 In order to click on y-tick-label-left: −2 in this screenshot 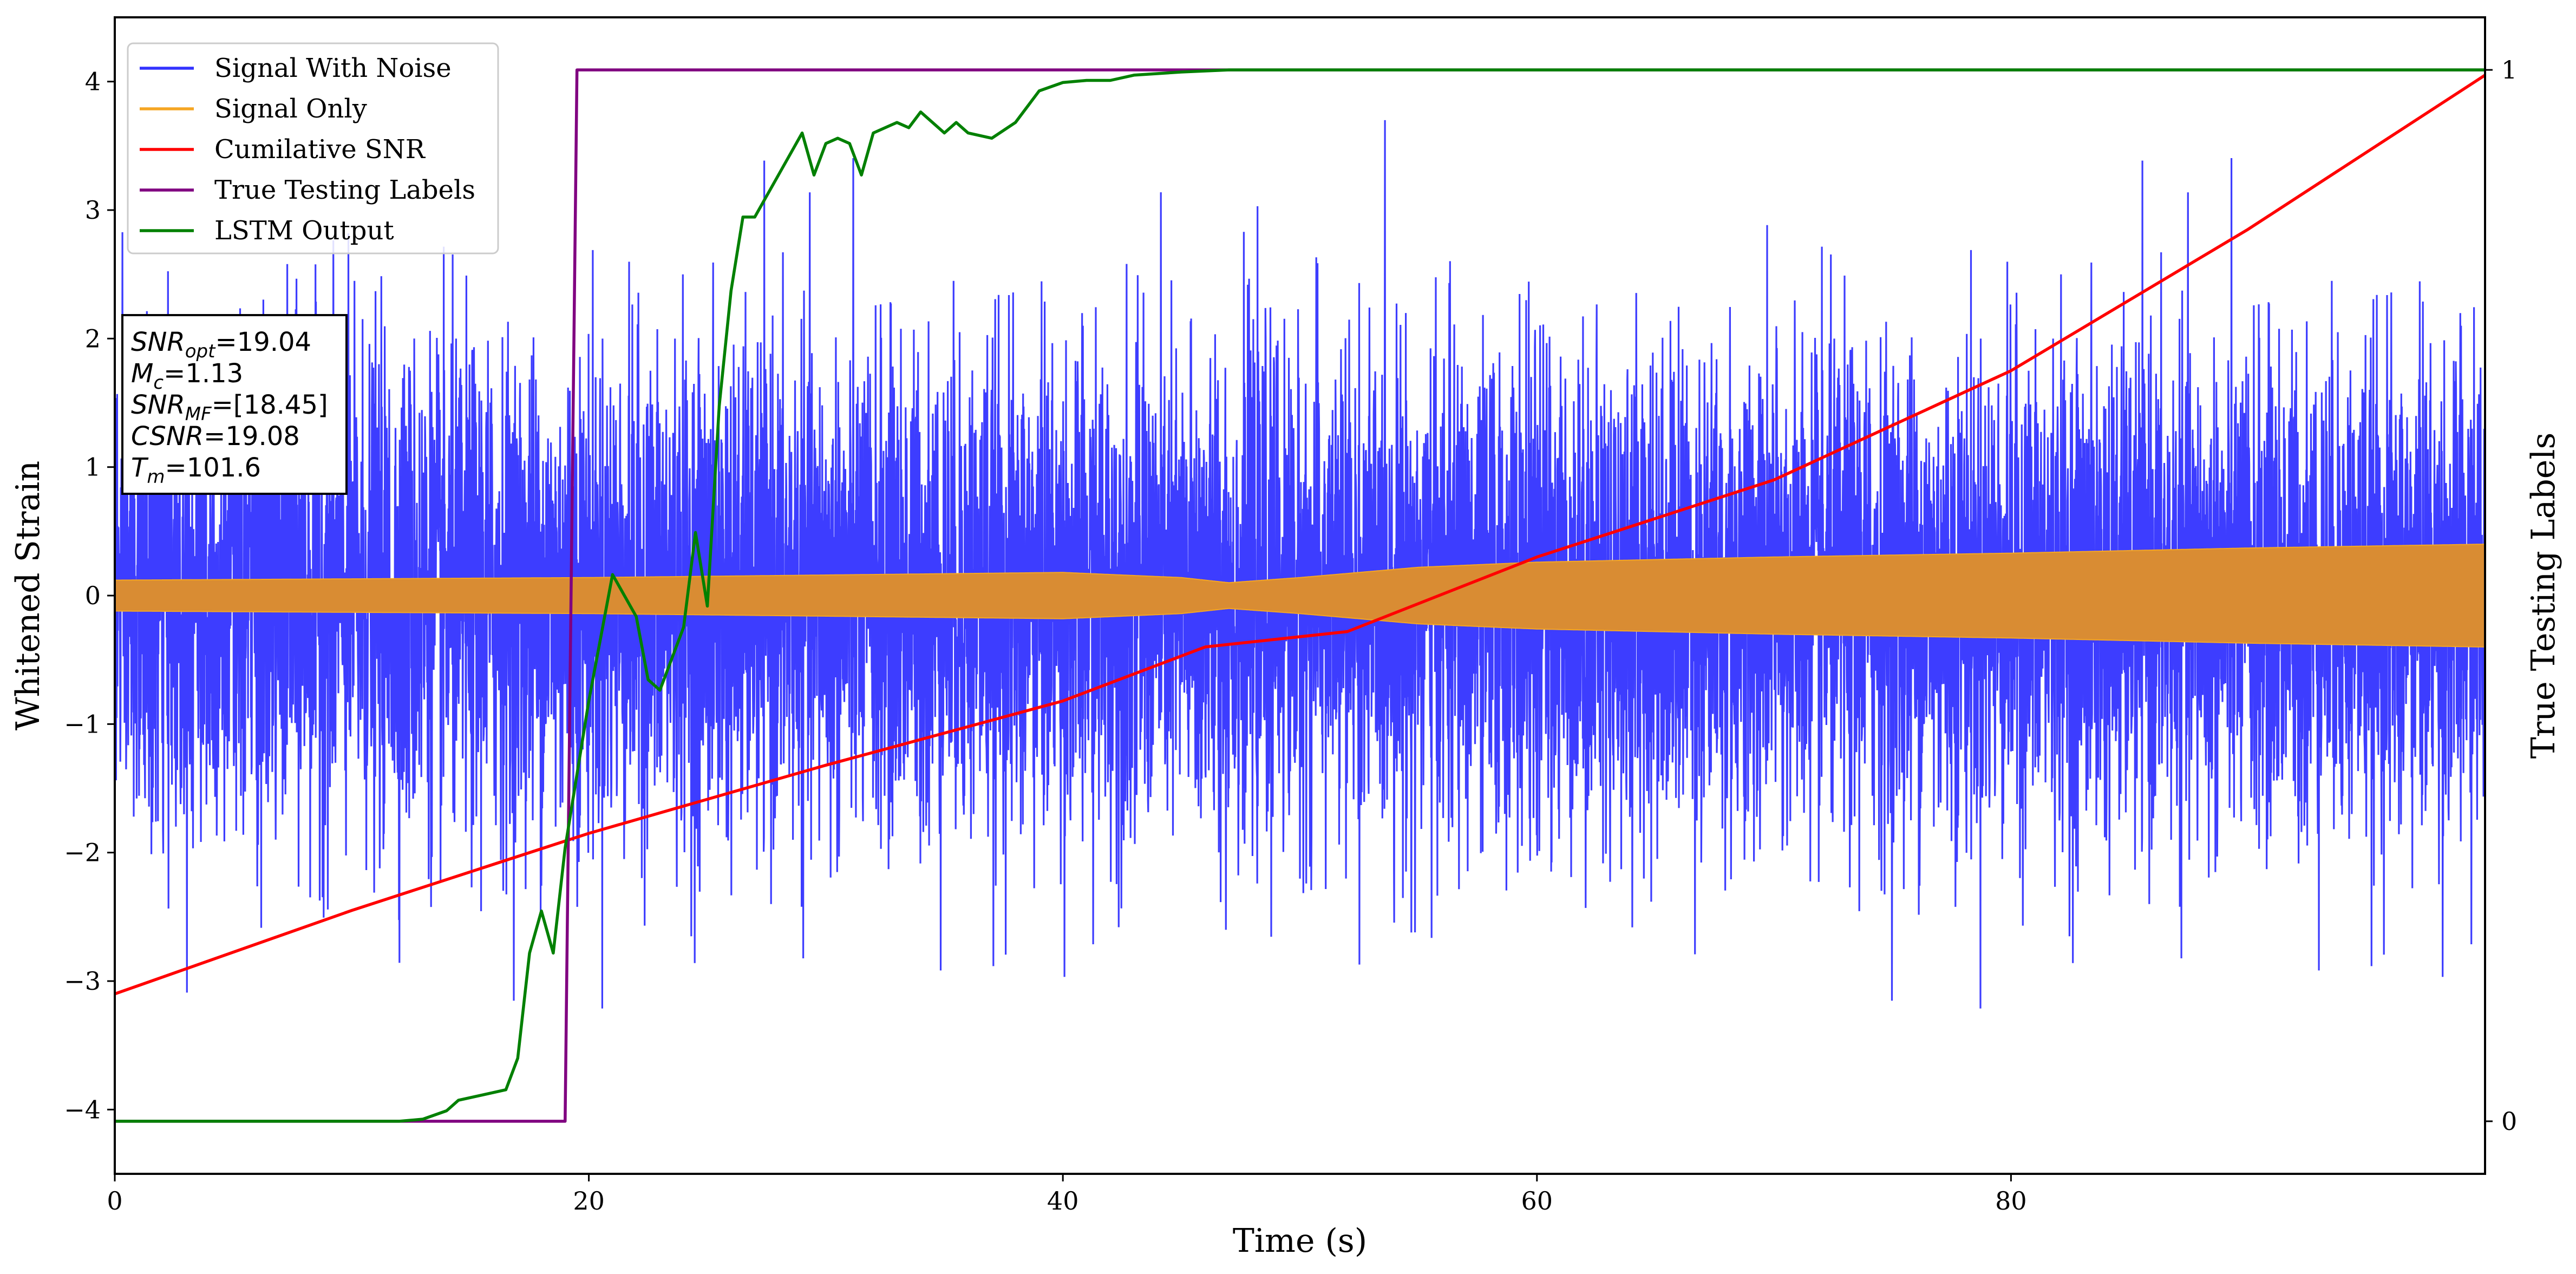, I will do `click(82, 852)`.